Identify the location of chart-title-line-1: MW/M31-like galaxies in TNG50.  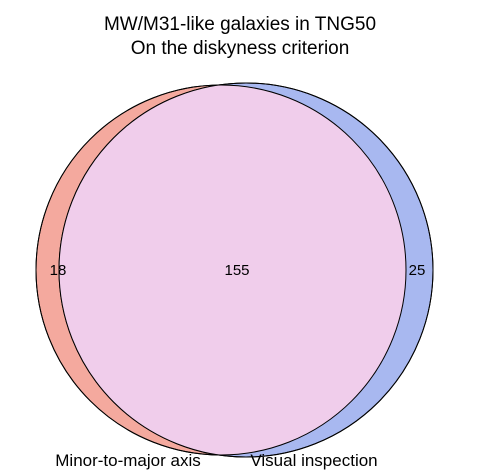
(240, 24).